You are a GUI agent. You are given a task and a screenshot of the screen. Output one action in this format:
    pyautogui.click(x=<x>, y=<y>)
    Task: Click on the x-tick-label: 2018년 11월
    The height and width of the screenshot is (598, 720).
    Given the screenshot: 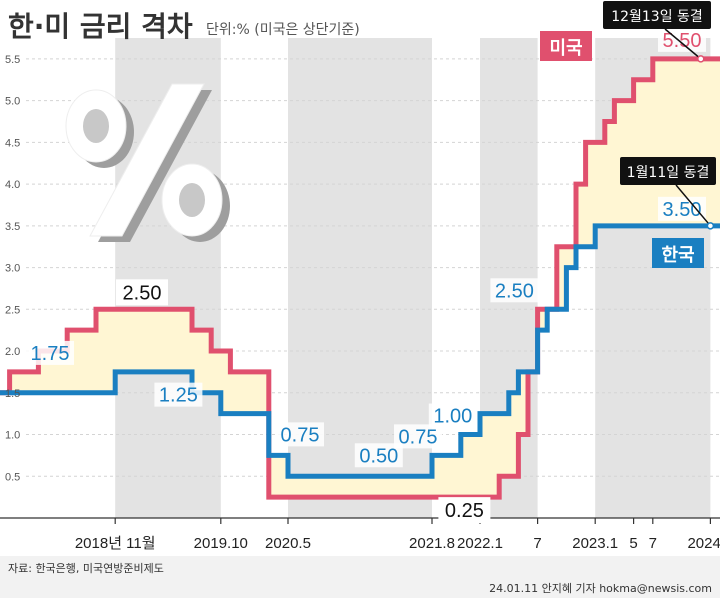 What is the action you would take?
    pyautogui.click(x=115, y=543)
    